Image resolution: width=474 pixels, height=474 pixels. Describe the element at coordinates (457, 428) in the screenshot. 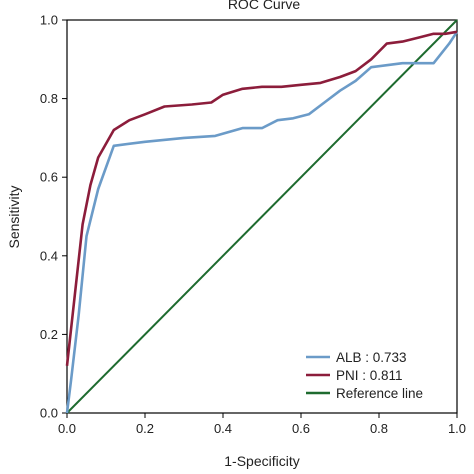

I see `x-tick-label: 1.0` at that location.